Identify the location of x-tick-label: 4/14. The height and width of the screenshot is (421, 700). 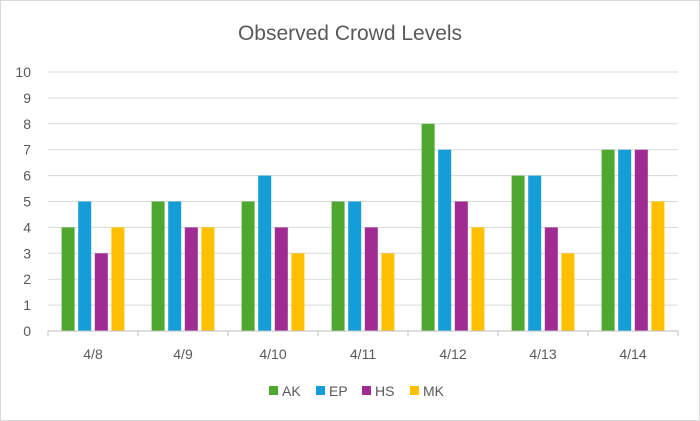
(632, 354).